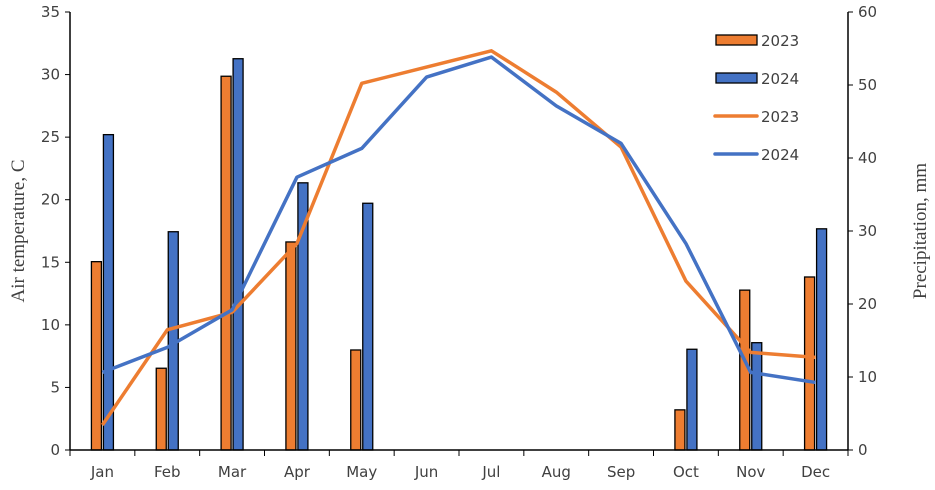  I want to click on x-tick-label: Mar, so click(232, 472).